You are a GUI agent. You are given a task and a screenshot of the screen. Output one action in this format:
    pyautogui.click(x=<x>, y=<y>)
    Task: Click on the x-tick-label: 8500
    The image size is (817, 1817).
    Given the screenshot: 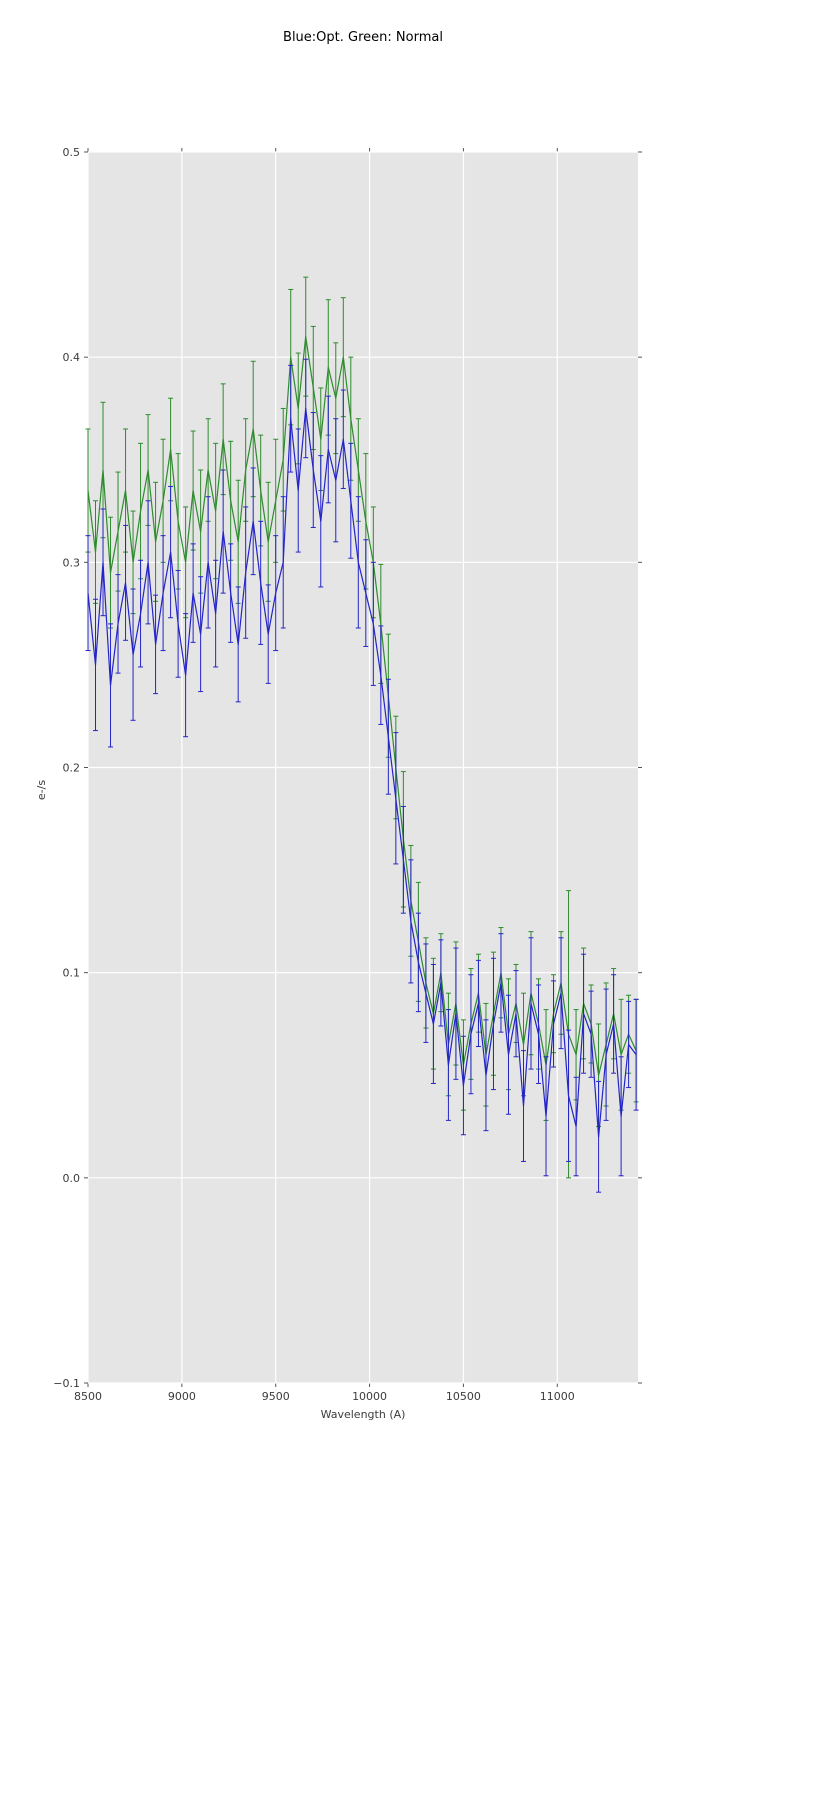 What is the action you would take?
    pyautogui.click(x=88, y=1396)
    